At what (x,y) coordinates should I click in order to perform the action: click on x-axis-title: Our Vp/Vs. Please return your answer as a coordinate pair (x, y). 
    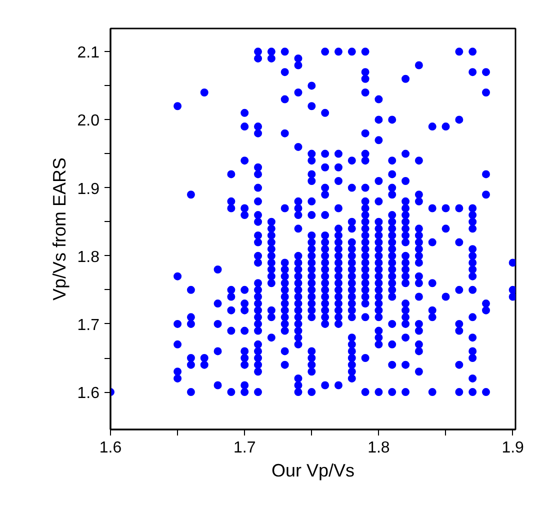
    Looking at the image, I should click on (313, 470).